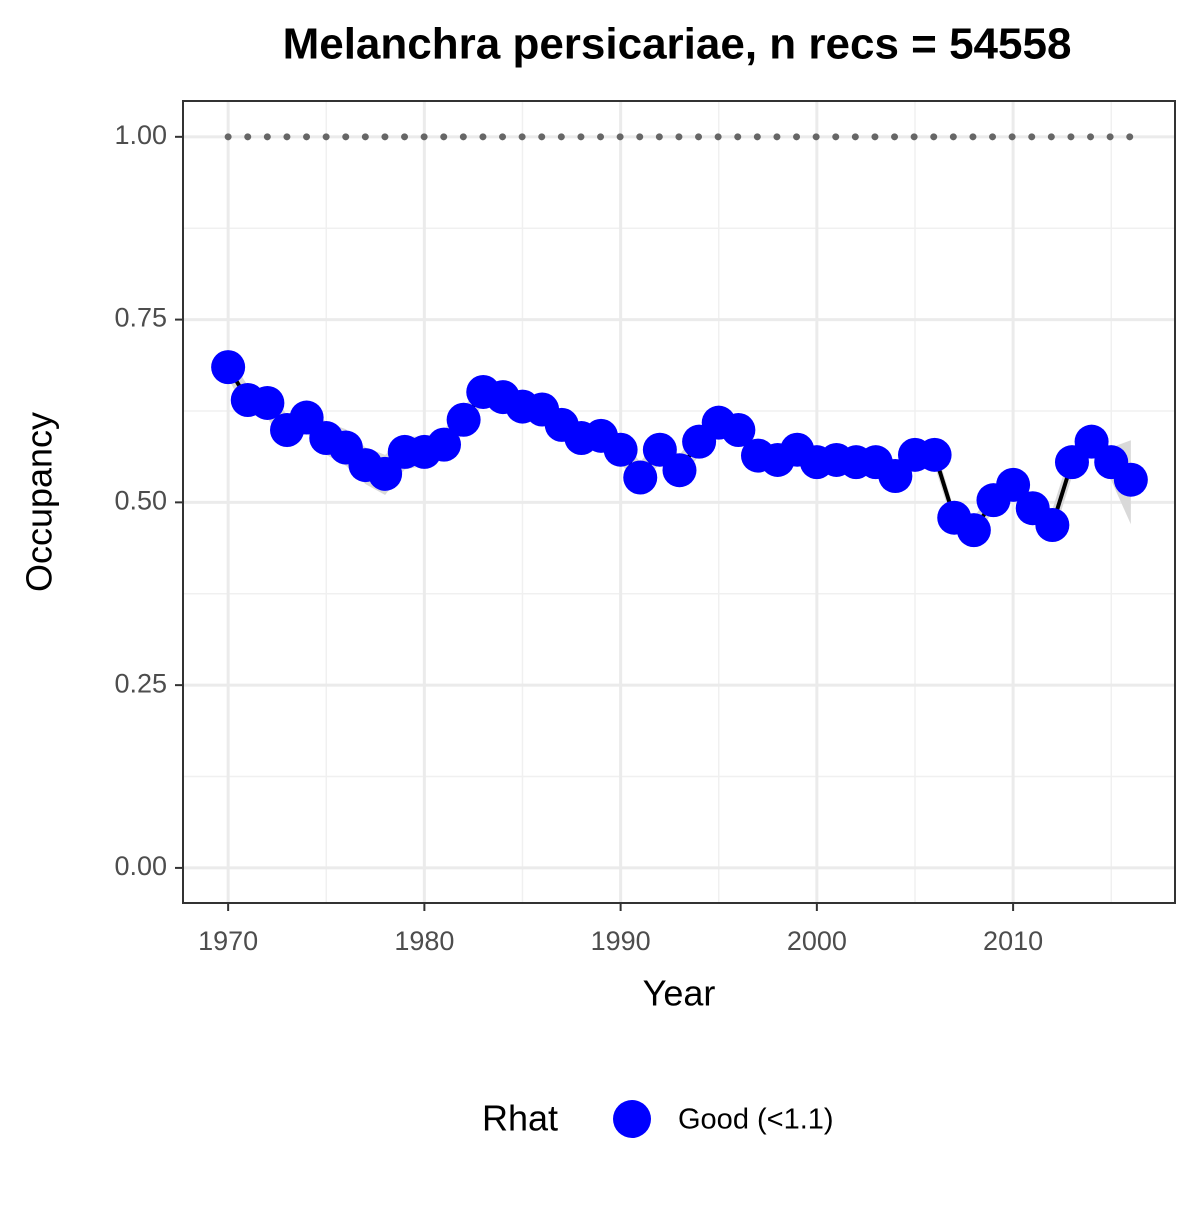 The width and height of the screenshot is (1200, 1205). Describe the element at coordinates (140, 683) in the screenshot. I see `y-tick-label: 0.25` at that location.